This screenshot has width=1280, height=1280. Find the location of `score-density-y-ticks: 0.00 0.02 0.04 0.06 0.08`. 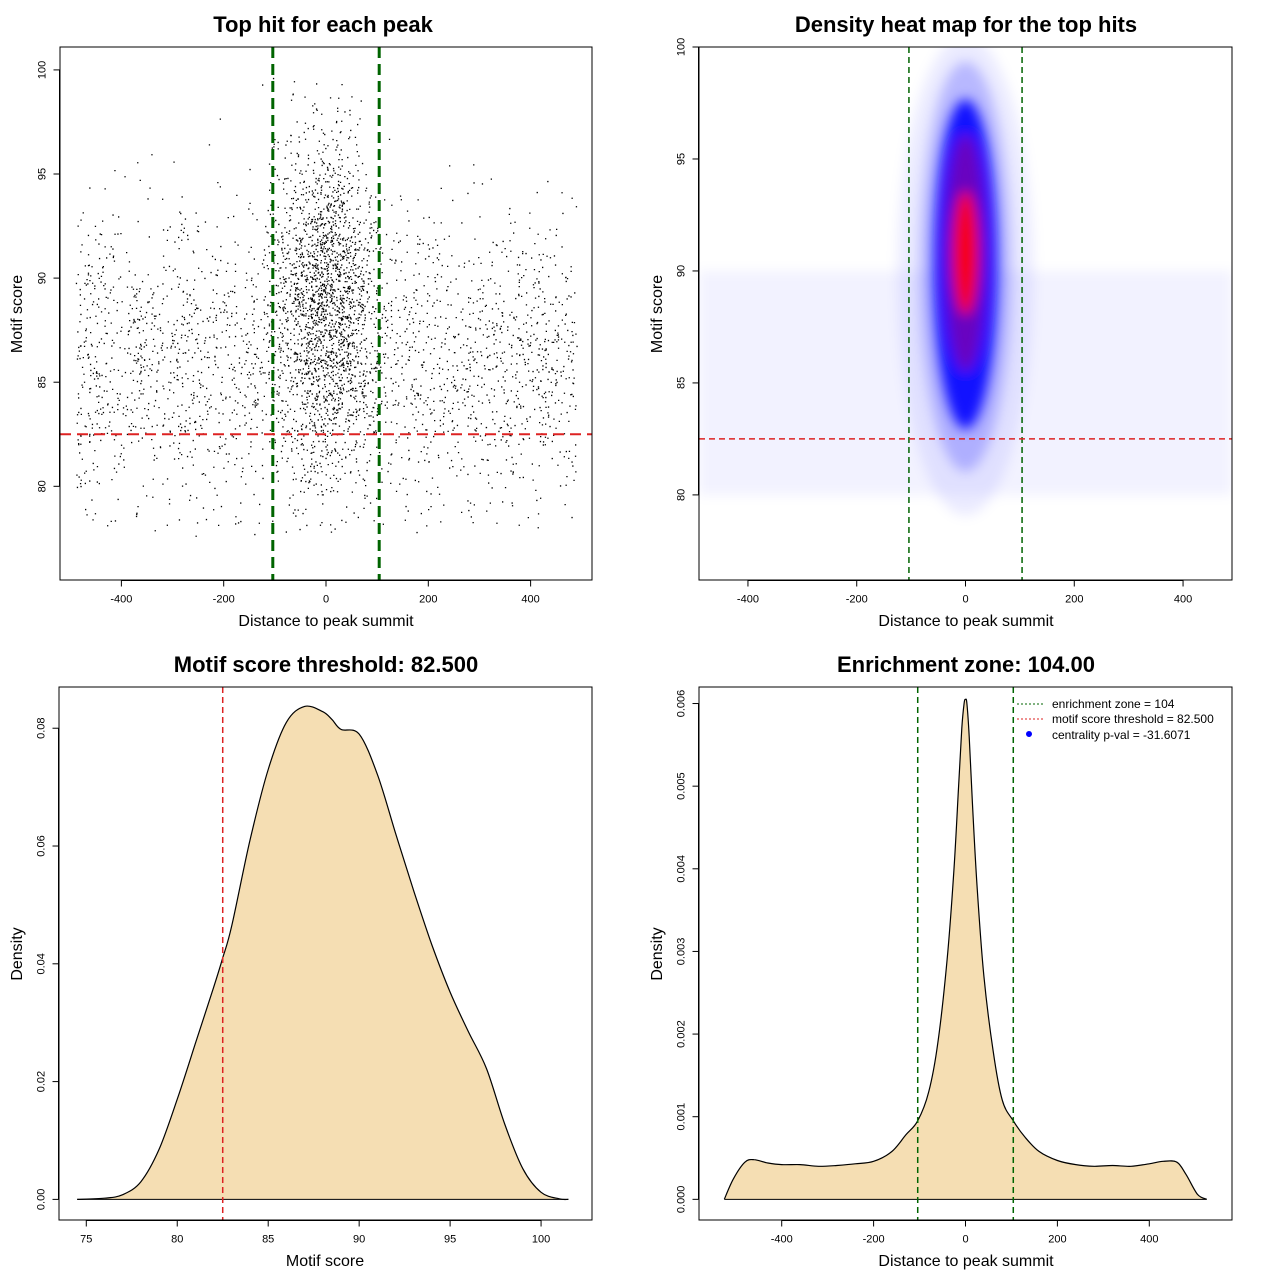

score-density-y-ticks: 0.00 0.02 0.04 0.06 0.08 is located at coordinates (47, 964).